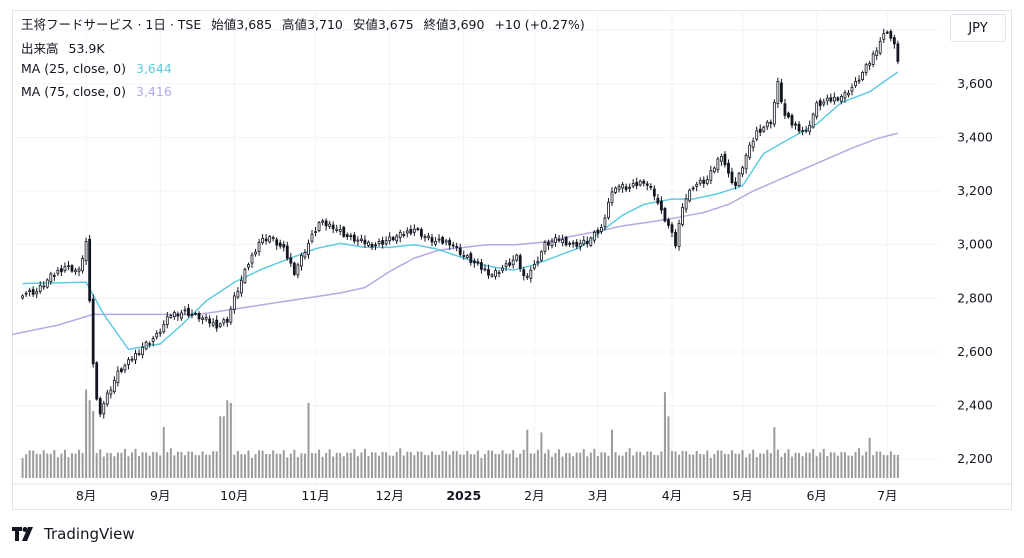  I want to click on x-tick-label: 7月, so click(887, 495).